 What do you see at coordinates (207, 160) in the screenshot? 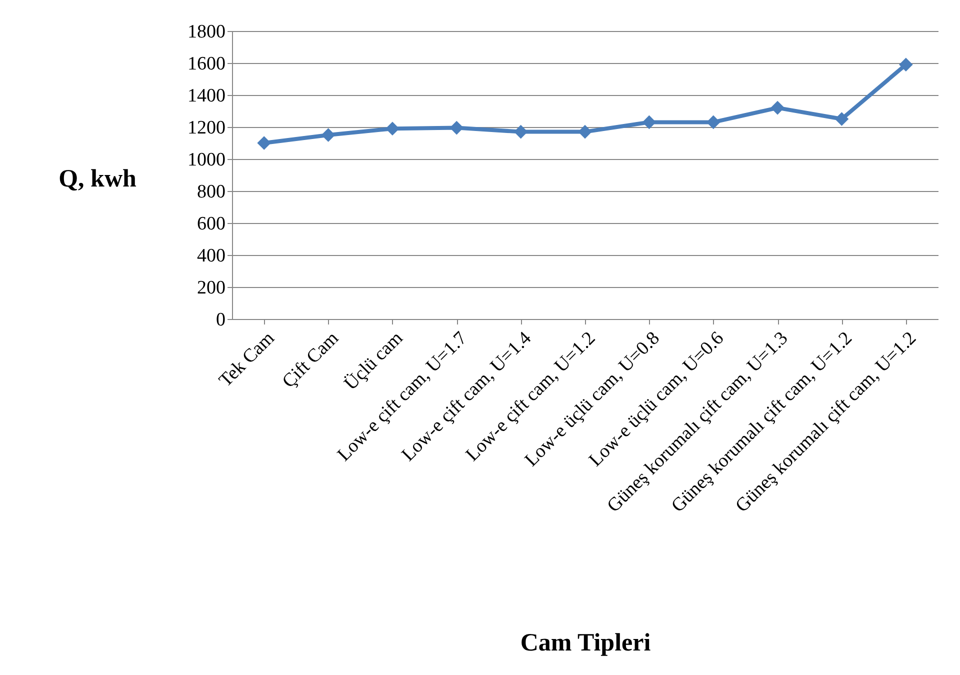
I see `y-tick-label: 1000` at bounding box center [207, 160].